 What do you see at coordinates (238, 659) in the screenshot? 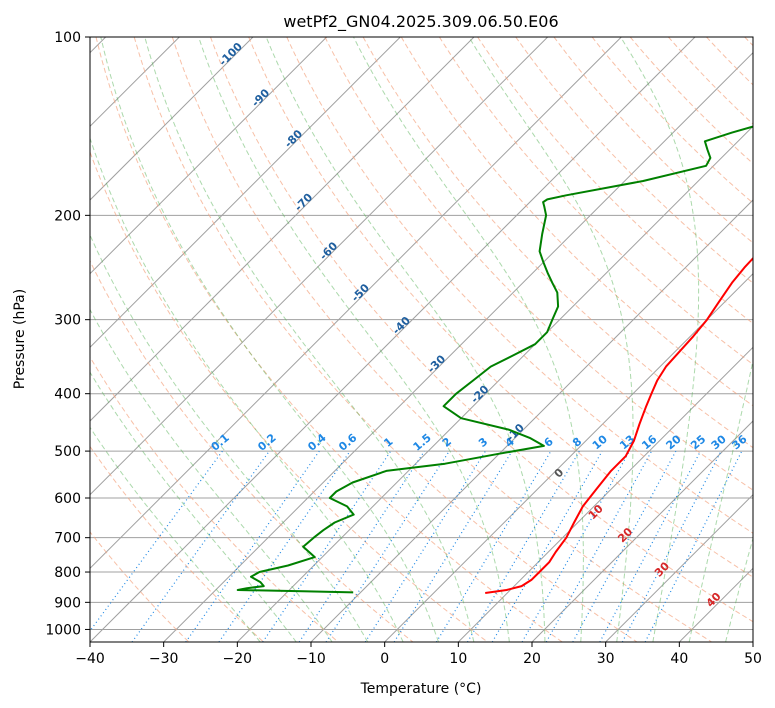
I see `x-tick-label: −20` at bounding box center [238, 659].